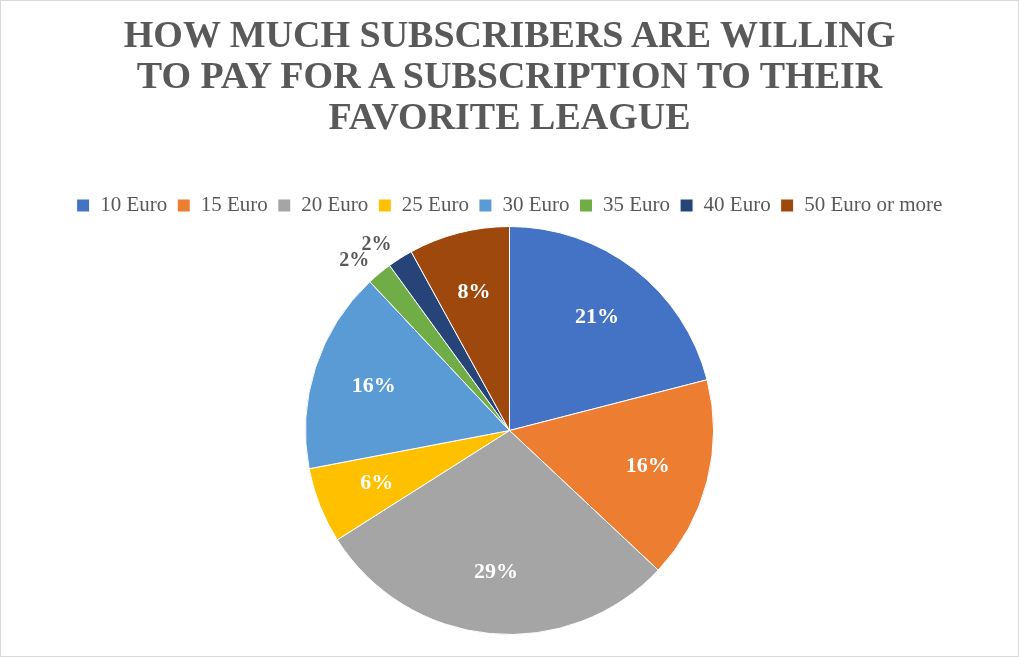 This screenshot has height=657, width=1019. What do you see at coordinates (873, 204) in the screenshot?
I see `legend-label: 50 Euro or more` at bounding box center [873, 204].